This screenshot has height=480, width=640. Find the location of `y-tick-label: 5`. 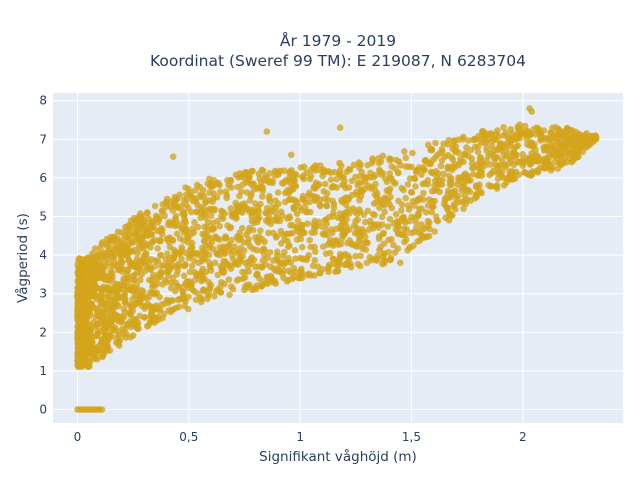

y-tick-label: 5 is located at coordinates (43, 217).